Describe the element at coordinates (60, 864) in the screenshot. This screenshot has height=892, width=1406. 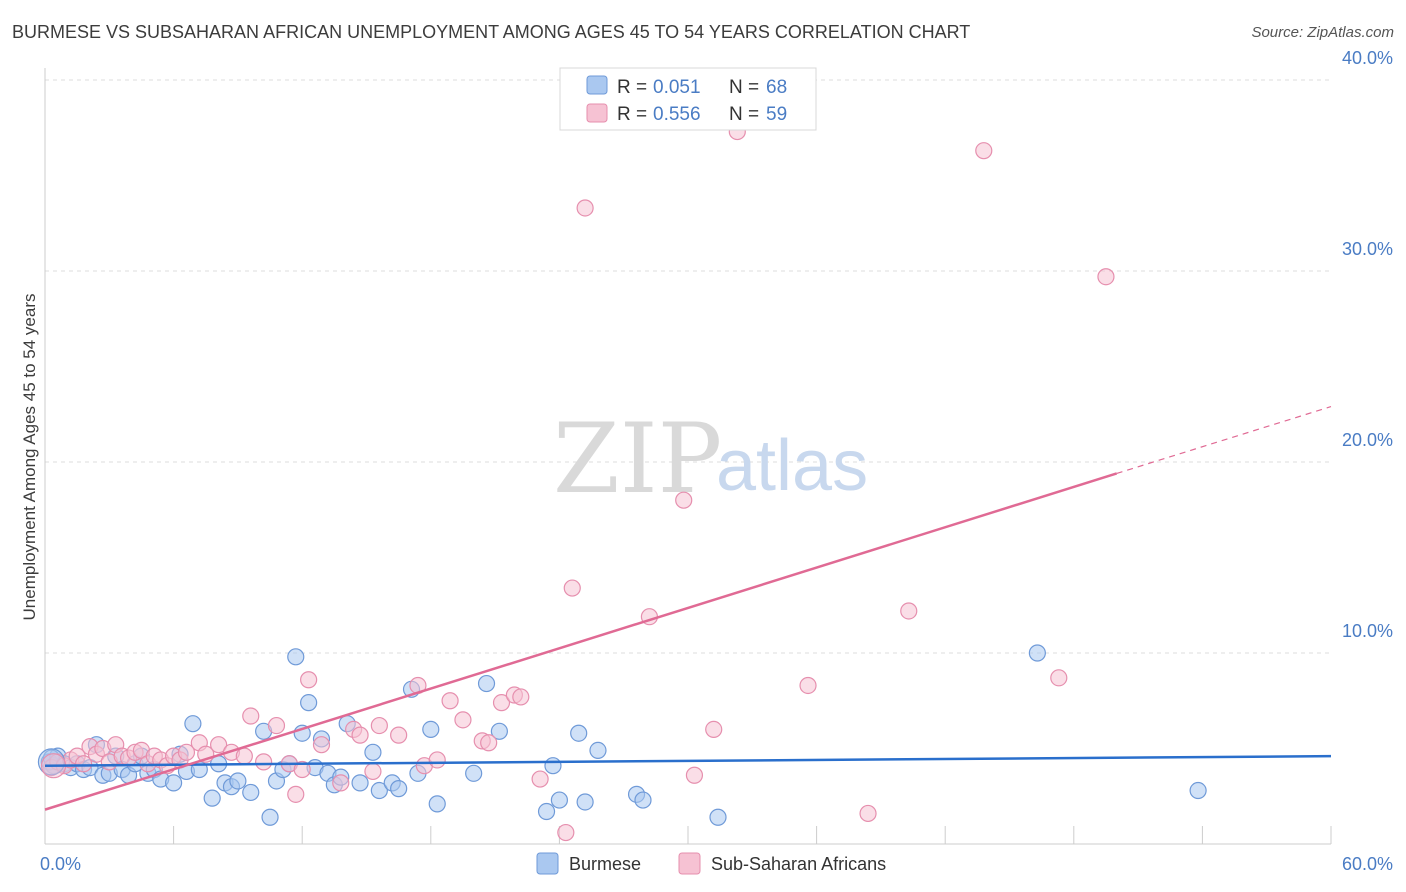
I see `x-tick-label-0: 0.0%` at that location.